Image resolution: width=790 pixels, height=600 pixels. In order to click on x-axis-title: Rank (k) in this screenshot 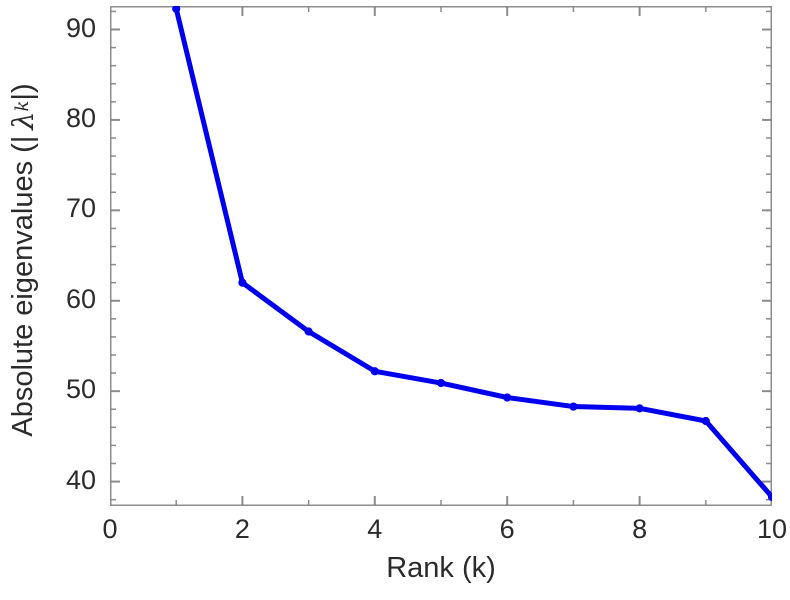, I will do `click(441, 568)`.